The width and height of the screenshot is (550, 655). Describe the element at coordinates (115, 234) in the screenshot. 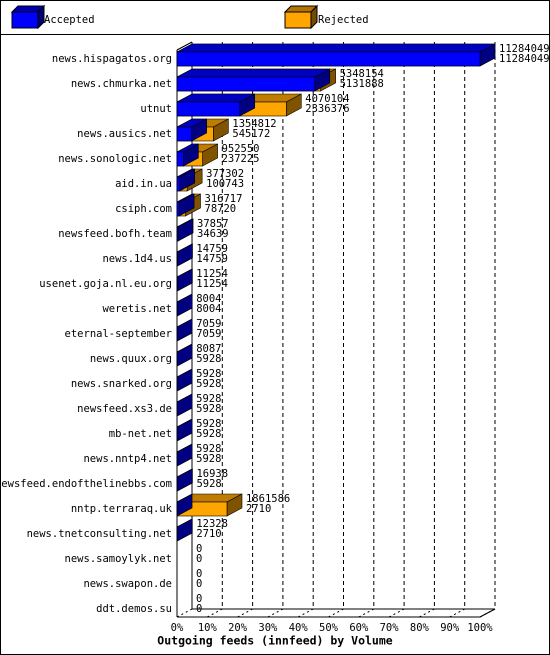

I see `y-tick-label: newsfeed.bofh.team` at that location.